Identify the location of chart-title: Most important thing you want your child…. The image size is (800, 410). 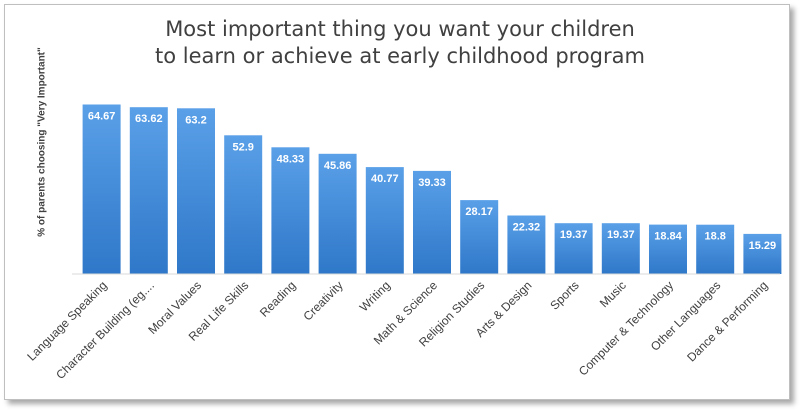
(400, 43).